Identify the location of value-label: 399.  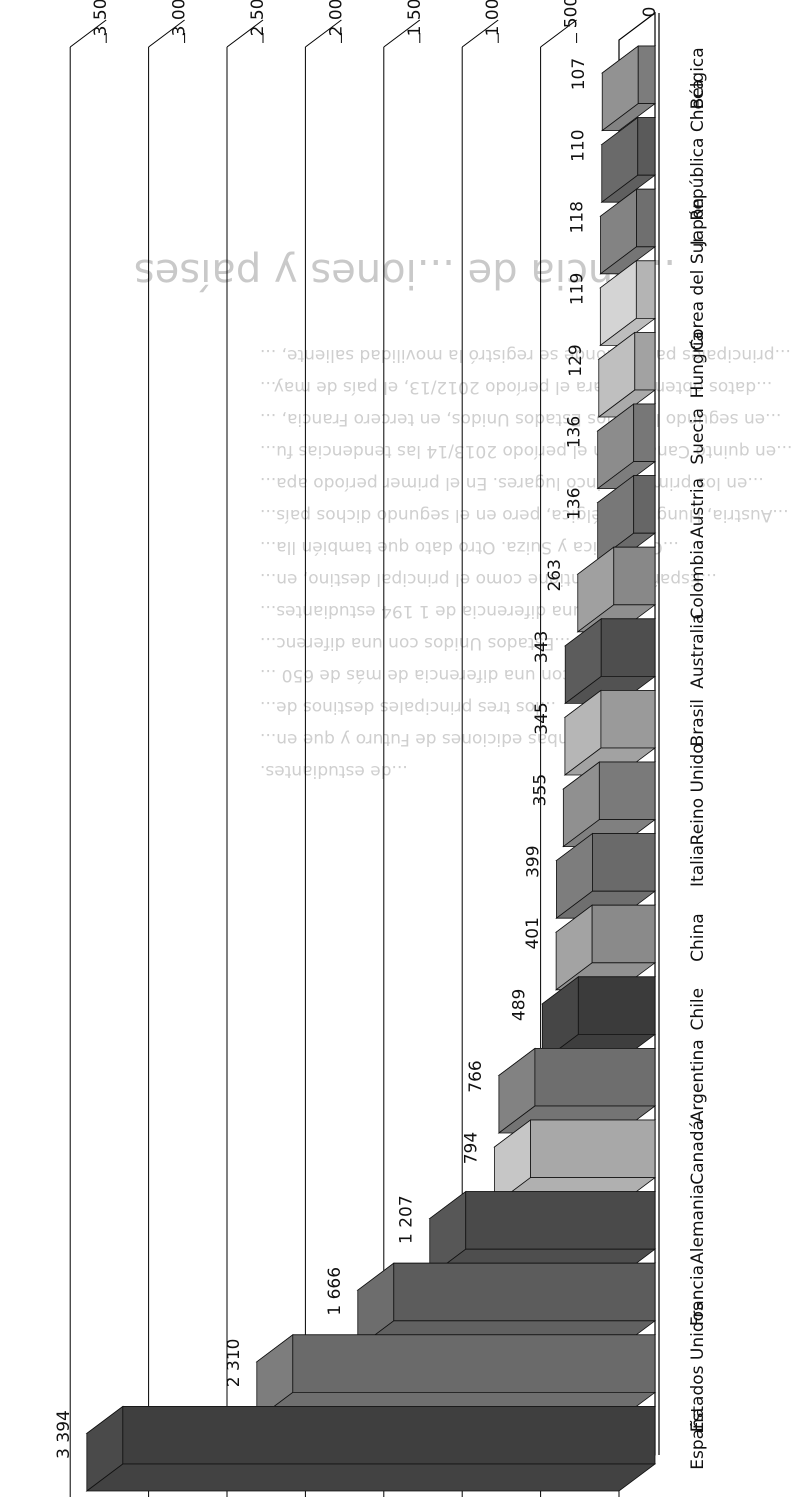
(533, 861).